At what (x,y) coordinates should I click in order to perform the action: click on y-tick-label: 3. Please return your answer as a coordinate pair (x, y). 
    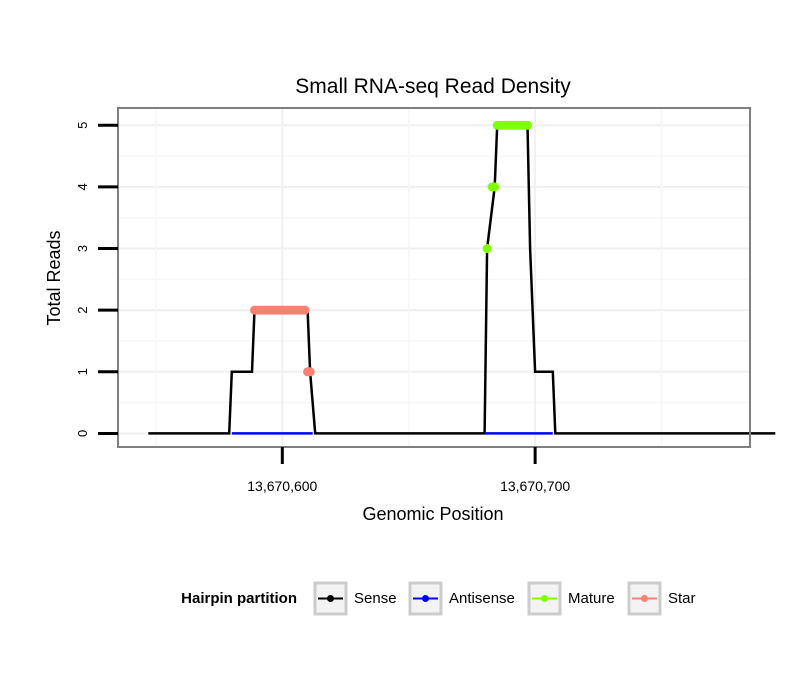
    Looking at the image, I should click on (82, 248).